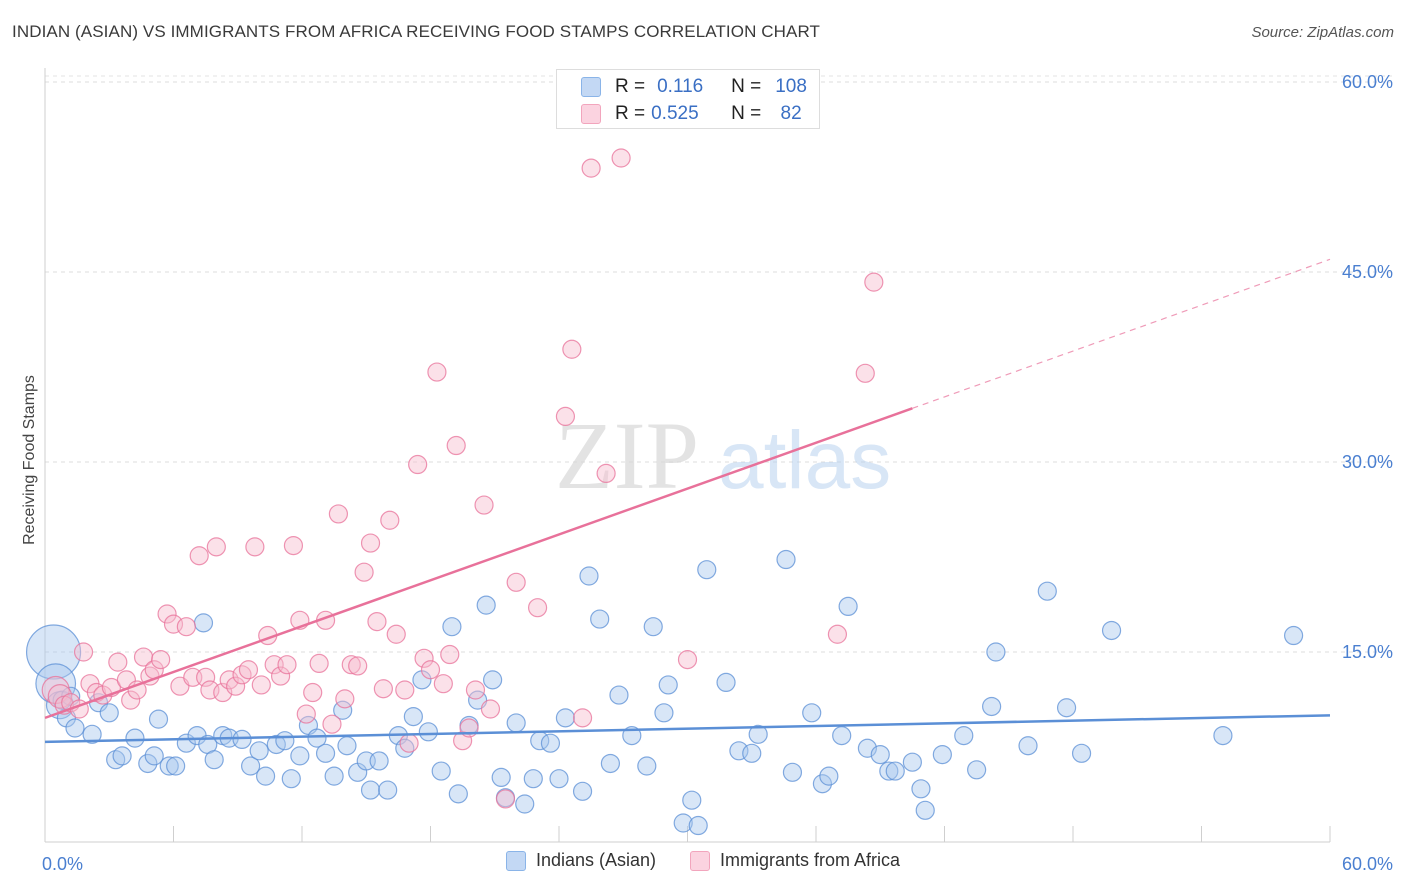 Image resolution: width=1406 pixels, height=892 pixels. I want to click on trend-line-africa-projection, so click(1121, 333).